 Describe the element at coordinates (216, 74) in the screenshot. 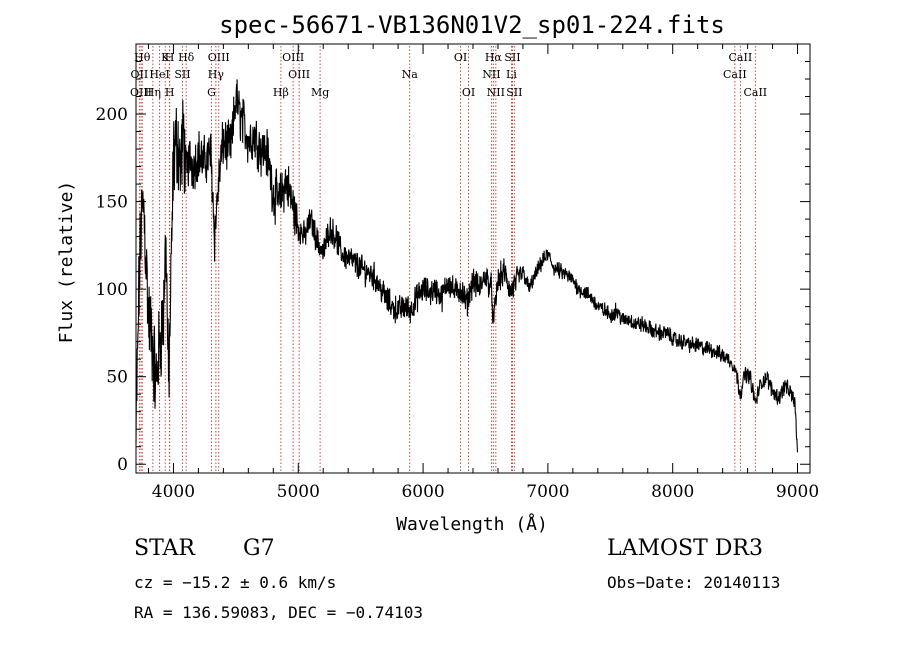

I see `line-label: Hγ` at that location.